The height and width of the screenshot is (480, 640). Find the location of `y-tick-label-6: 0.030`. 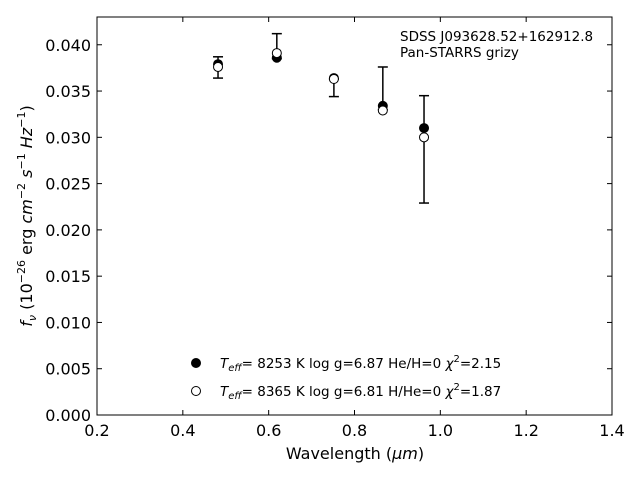

y-tick-label-6: 0.030 is located at coordinates (68, 137).